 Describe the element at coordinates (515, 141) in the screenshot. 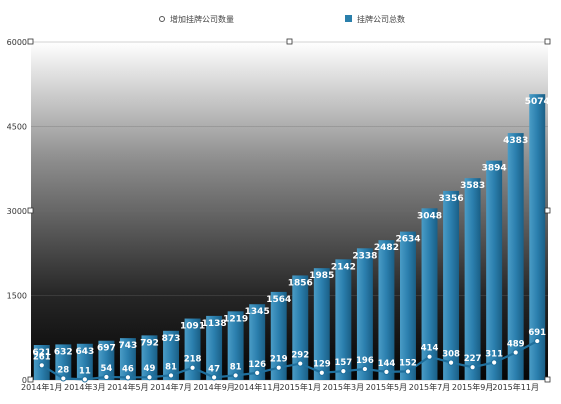

I see `bar-value-label: 4383` at that location.